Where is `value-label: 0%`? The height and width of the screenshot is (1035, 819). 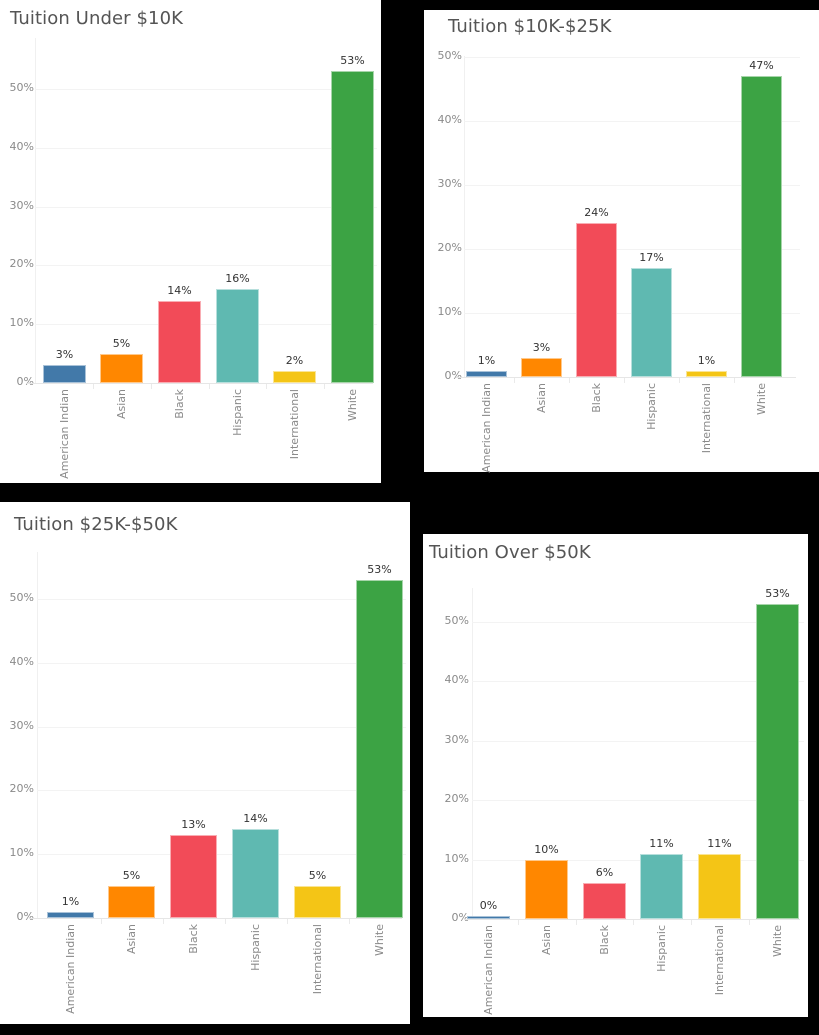 value-label: 0% is located at coordinates (488, 905).